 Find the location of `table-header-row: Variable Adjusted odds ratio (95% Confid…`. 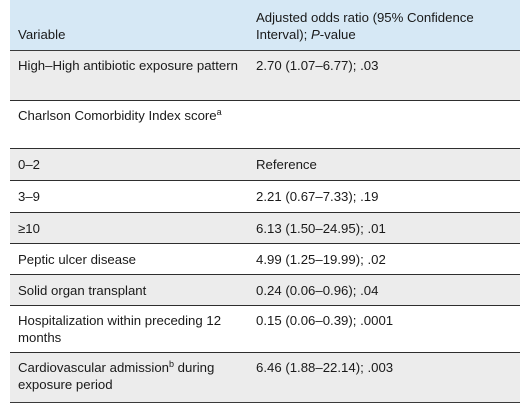

table-header-row: Variable Adjusted odds ratio (95% Confid… is located at coordinates (265, 25).